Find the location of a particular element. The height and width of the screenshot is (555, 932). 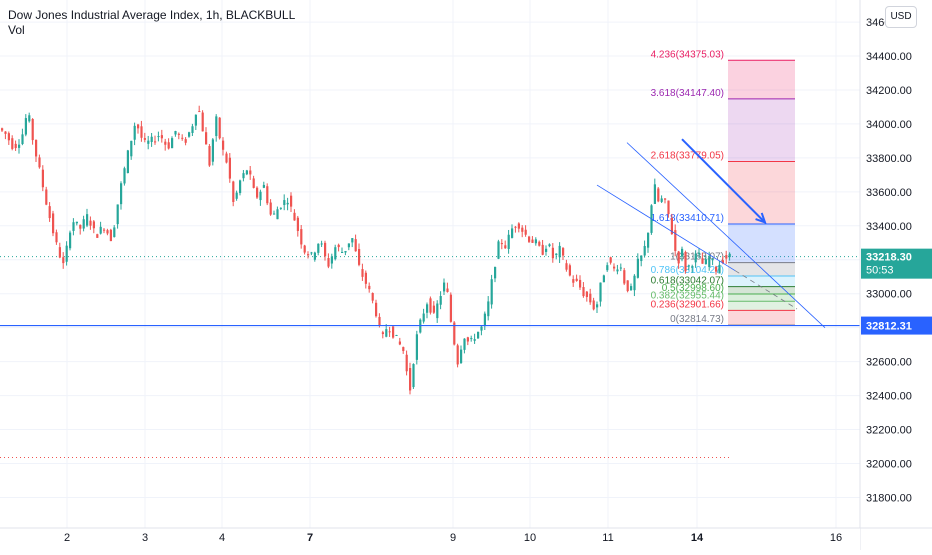

channel-line is located at coordinates (666, 227).